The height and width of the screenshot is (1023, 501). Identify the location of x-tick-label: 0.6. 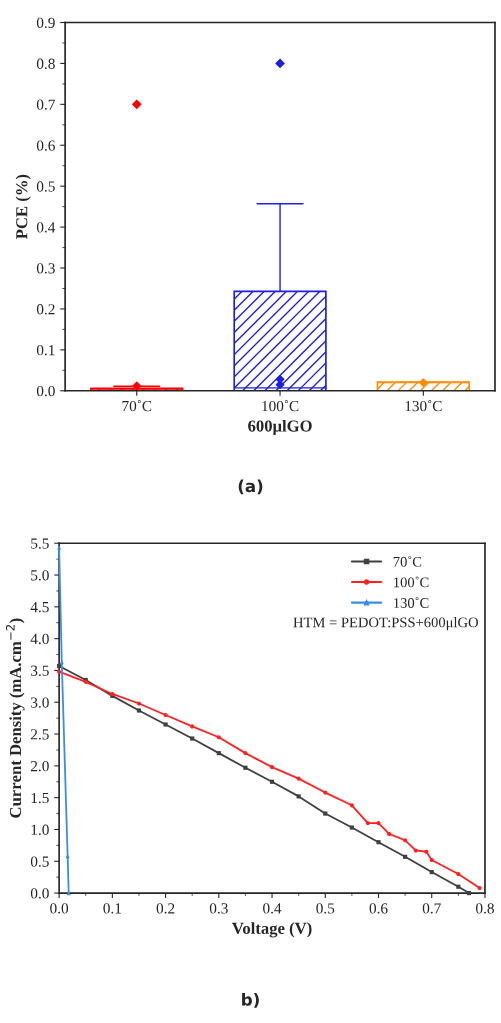
(378, 908).